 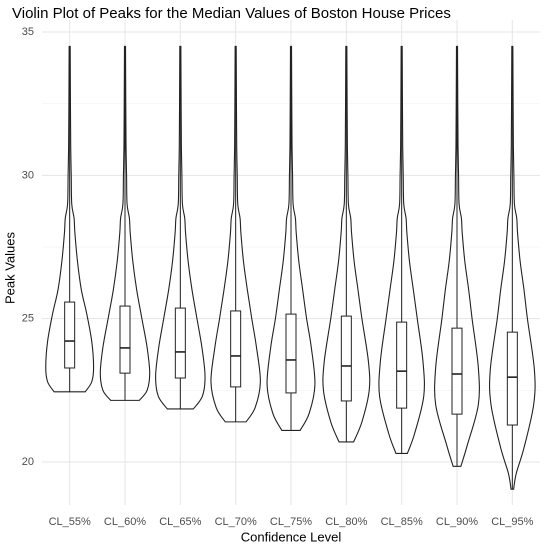 I want to click on x-tick-label: CL_60%, so click(x=125, y=522).